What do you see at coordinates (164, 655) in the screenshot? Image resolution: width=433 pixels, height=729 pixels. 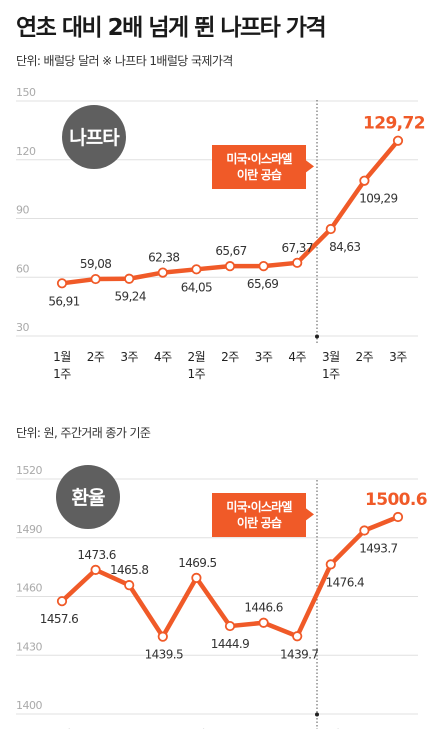 I see `exchange-value-label: 1439.5` at bounding box center [164, 655].